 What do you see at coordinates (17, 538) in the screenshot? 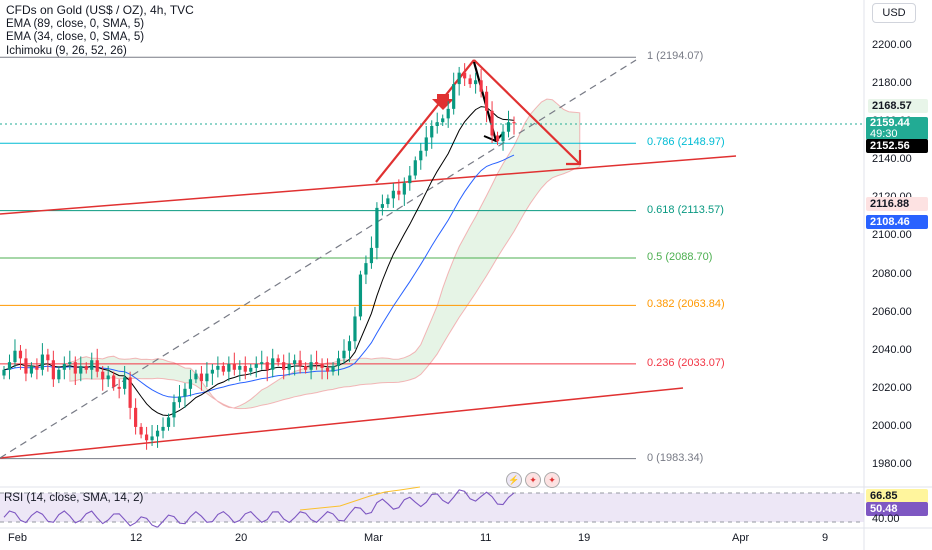
I see `time-axis-label: Feb` at bounding box center [17, 538].